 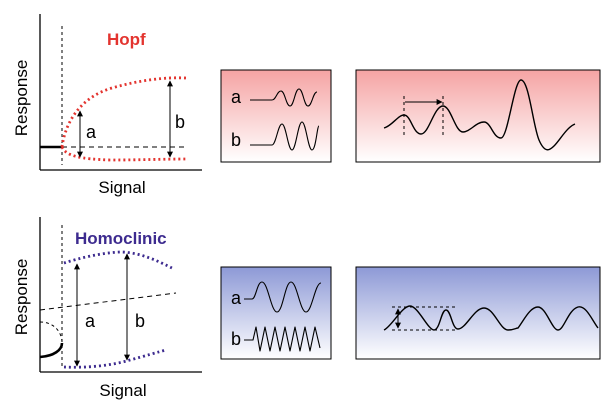 What do you see at coordinates (276, 313) in the screenshot?
I see `homoclinic-inset: a b` at bounding box center [276, 313].